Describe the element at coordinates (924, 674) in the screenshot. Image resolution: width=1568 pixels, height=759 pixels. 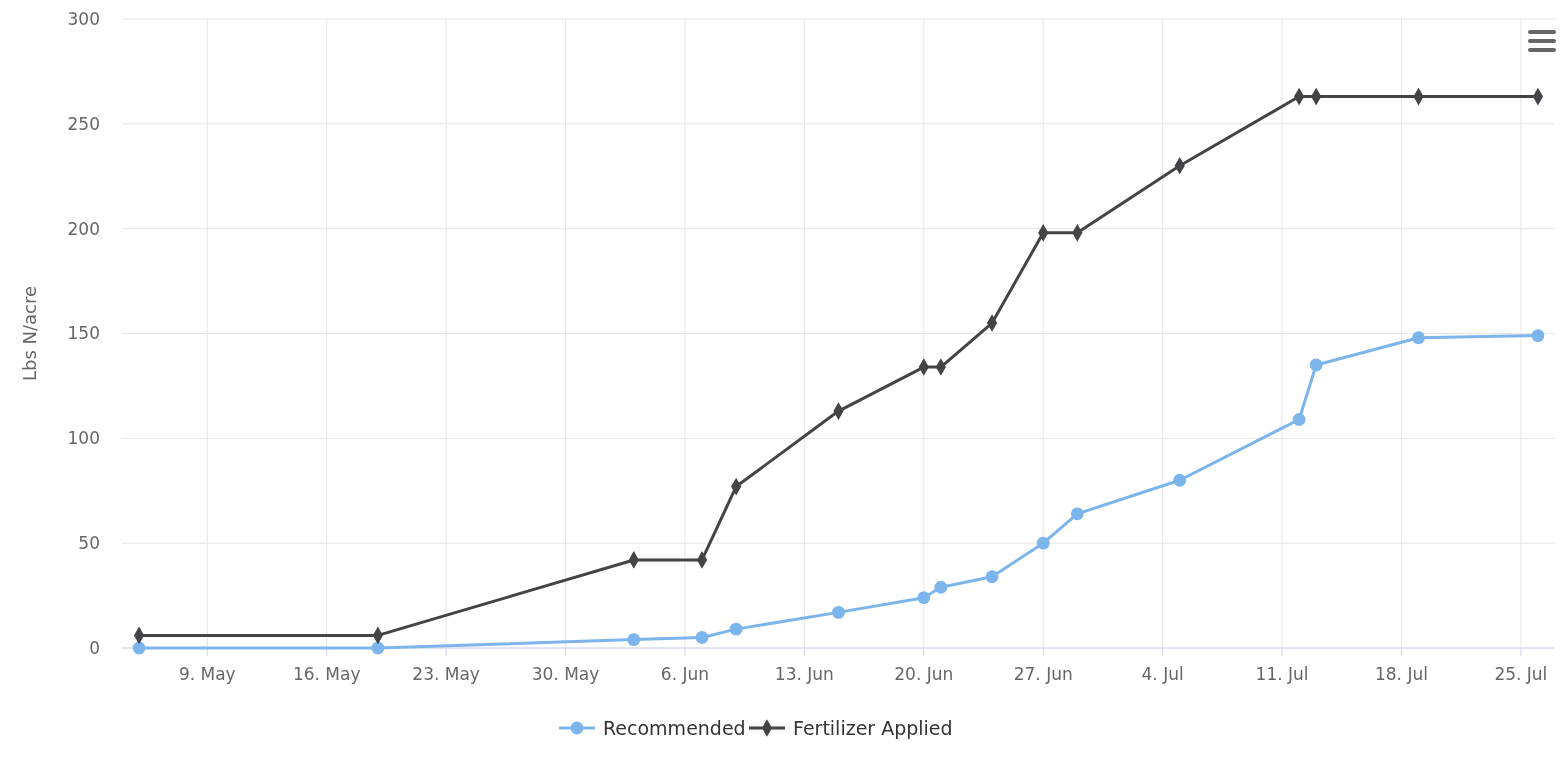
I see `x-tick-label: 20. Jun` at that location.